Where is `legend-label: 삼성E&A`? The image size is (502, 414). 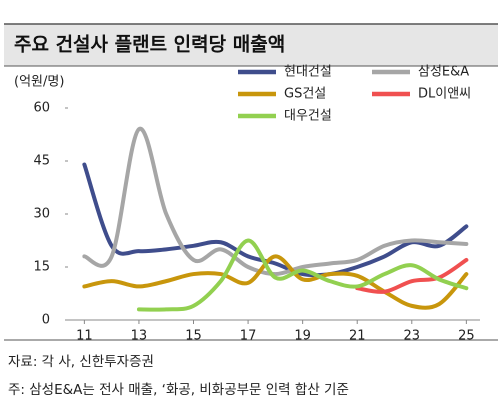
legend-label: 삼성E&A is located at coordinates (443, 72).